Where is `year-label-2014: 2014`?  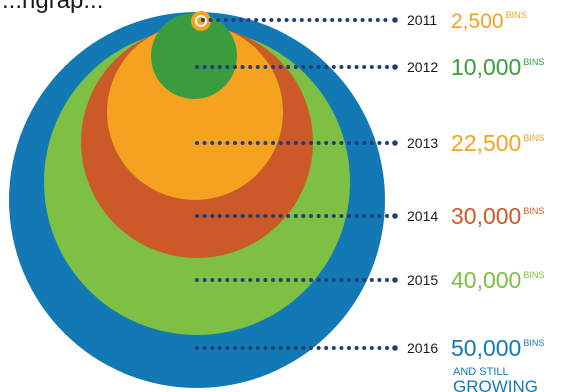 year-label-2014: 2014 is located at coordinates (422, 216).